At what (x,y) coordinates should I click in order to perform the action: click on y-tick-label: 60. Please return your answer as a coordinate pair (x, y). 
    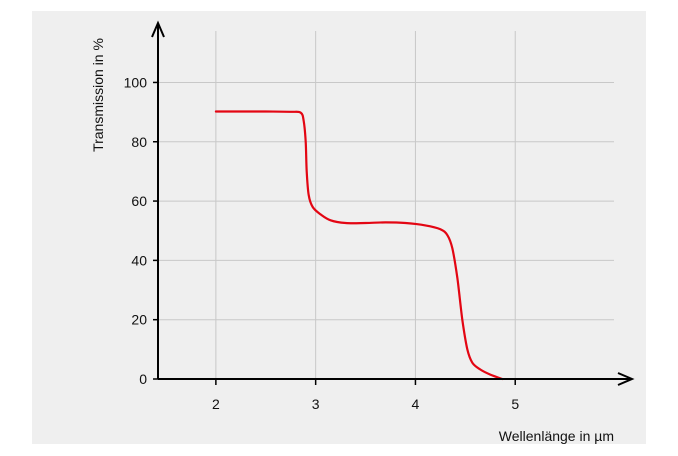
    Looking at the image, I should click on (139, 201).